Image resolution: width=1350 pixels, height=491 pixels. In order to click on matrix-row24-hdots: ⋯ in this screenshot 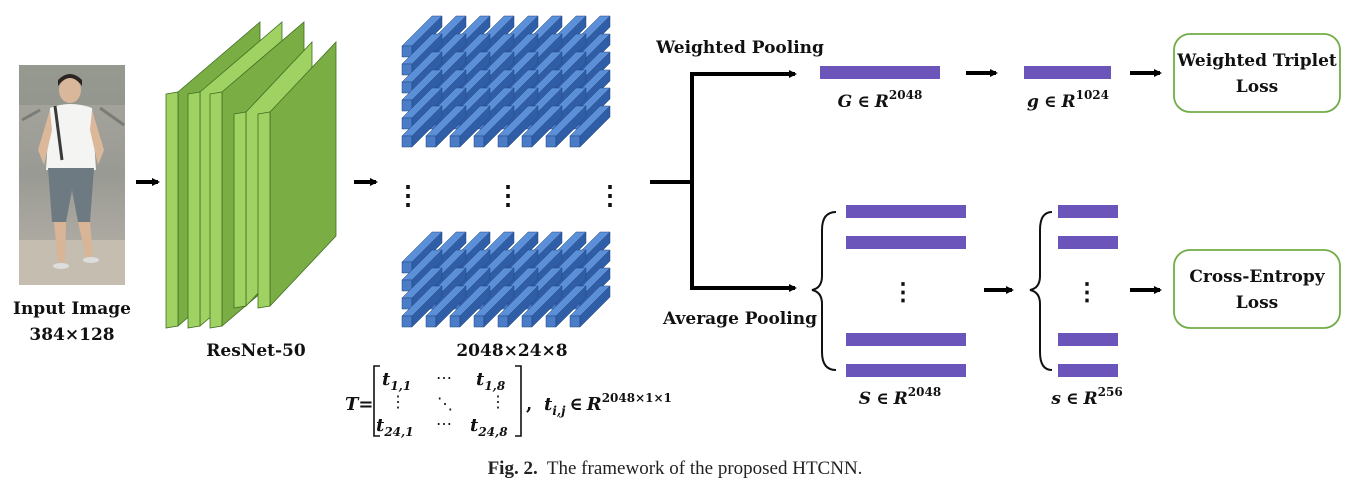, I will do `click(444, 423)`.